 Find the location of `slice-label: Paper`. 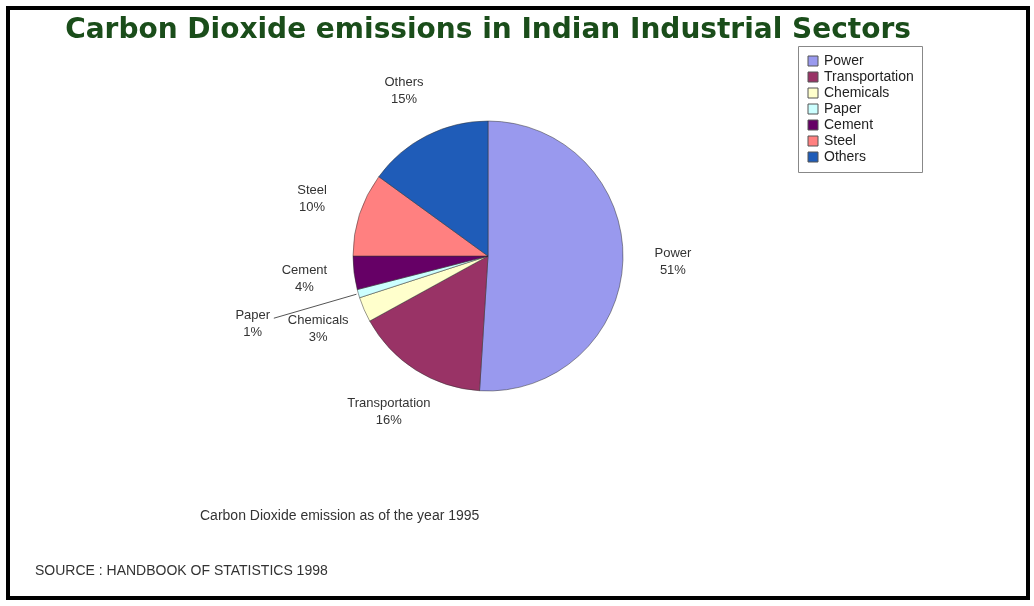

slice-label: Paper is located at coordinates (253, 315).